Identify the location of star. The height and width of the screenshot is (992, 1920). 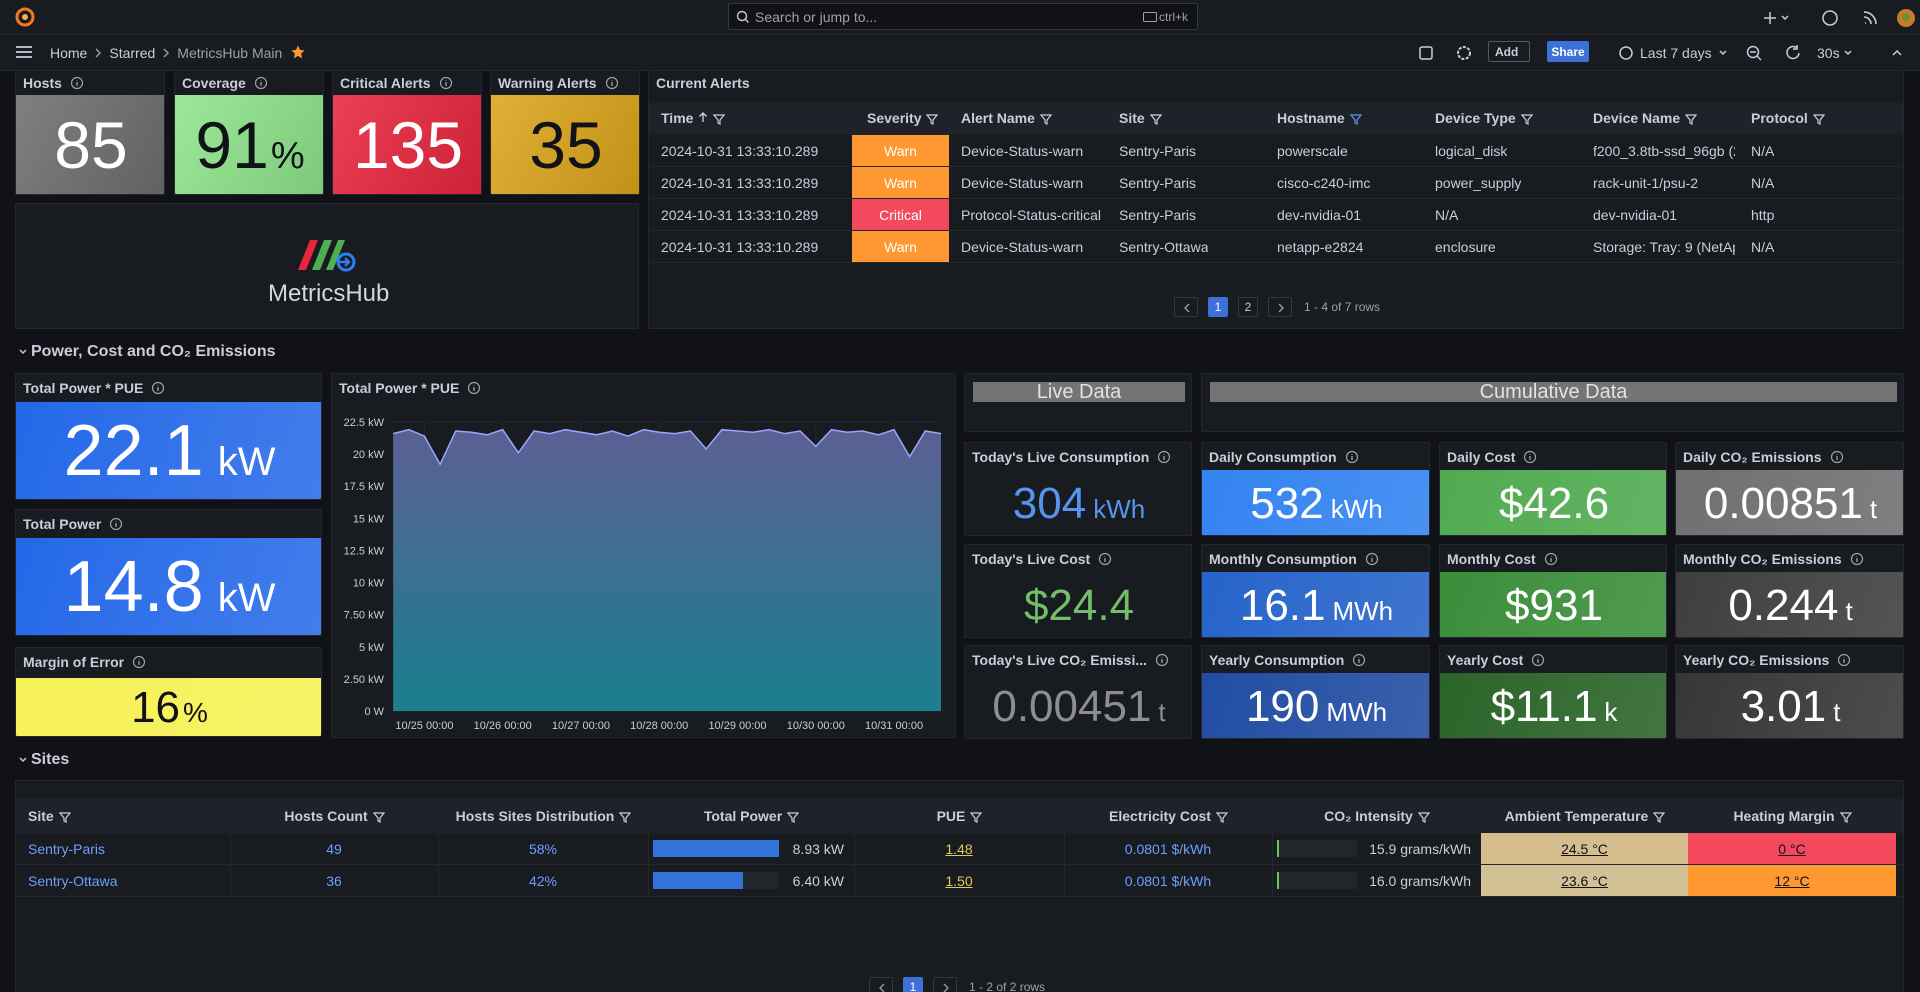
(298, 52).